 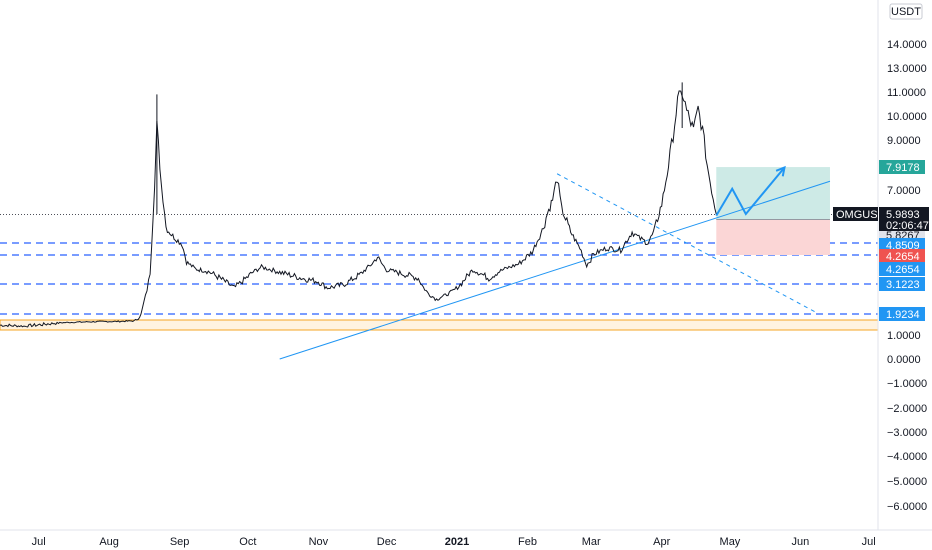 I want to click on projection-layer, so click(x=750, y=191).